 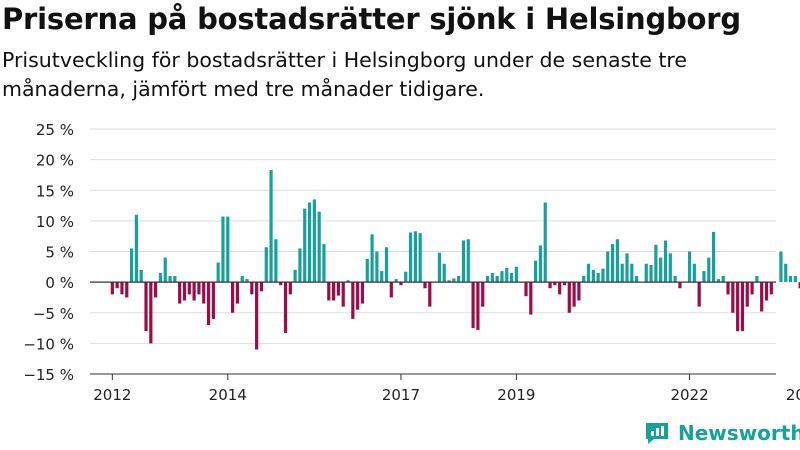 What do you see at coordinates (657, 433) in the screenshot?
I see `newsworthy-logo-icon` at bounding box center [657, 433].